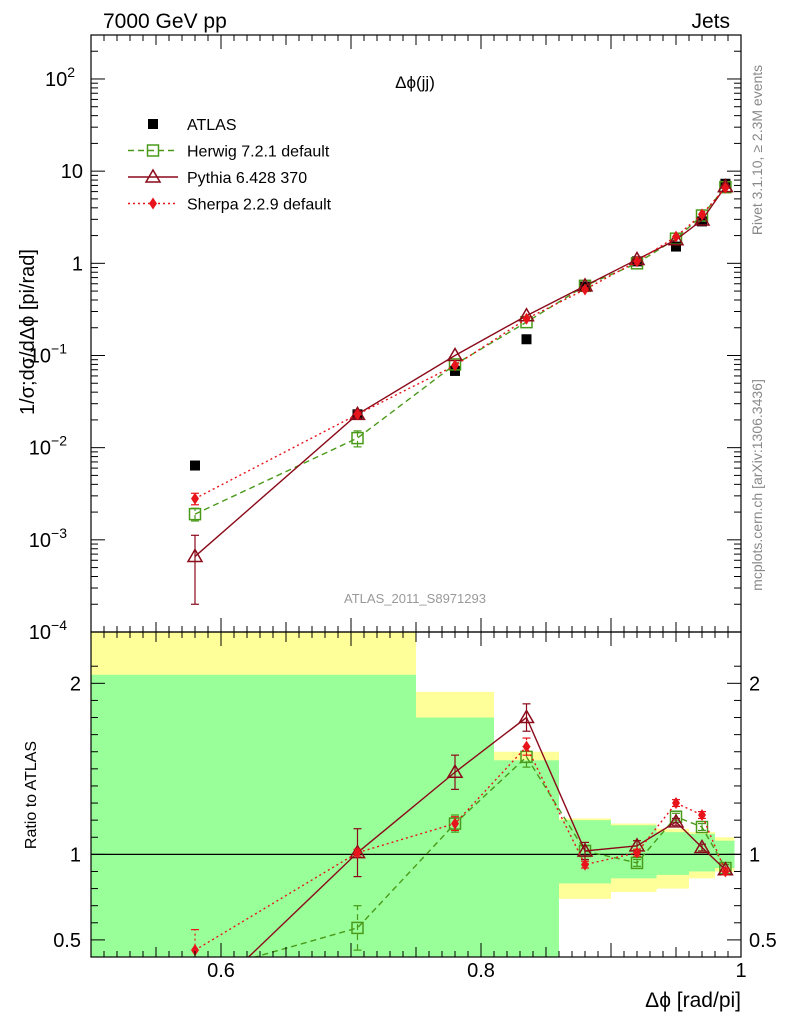 The width and height of the screenshot is (786, 1024). What do you see at coordinates (481, 971) in the screenshot?
I see `ratio-x-tick-label: 0.8` at bounding box center [481, 971].